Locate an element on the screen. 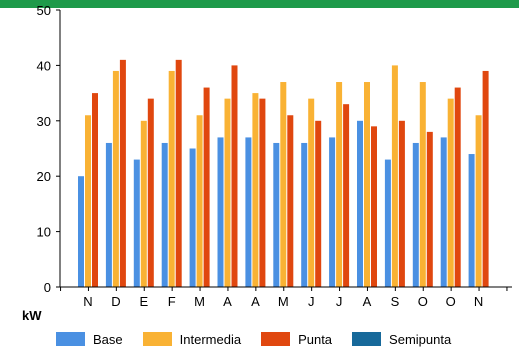 The image size is (519, 352). y-tick-label: 20 is located at coordinates (44, 176).